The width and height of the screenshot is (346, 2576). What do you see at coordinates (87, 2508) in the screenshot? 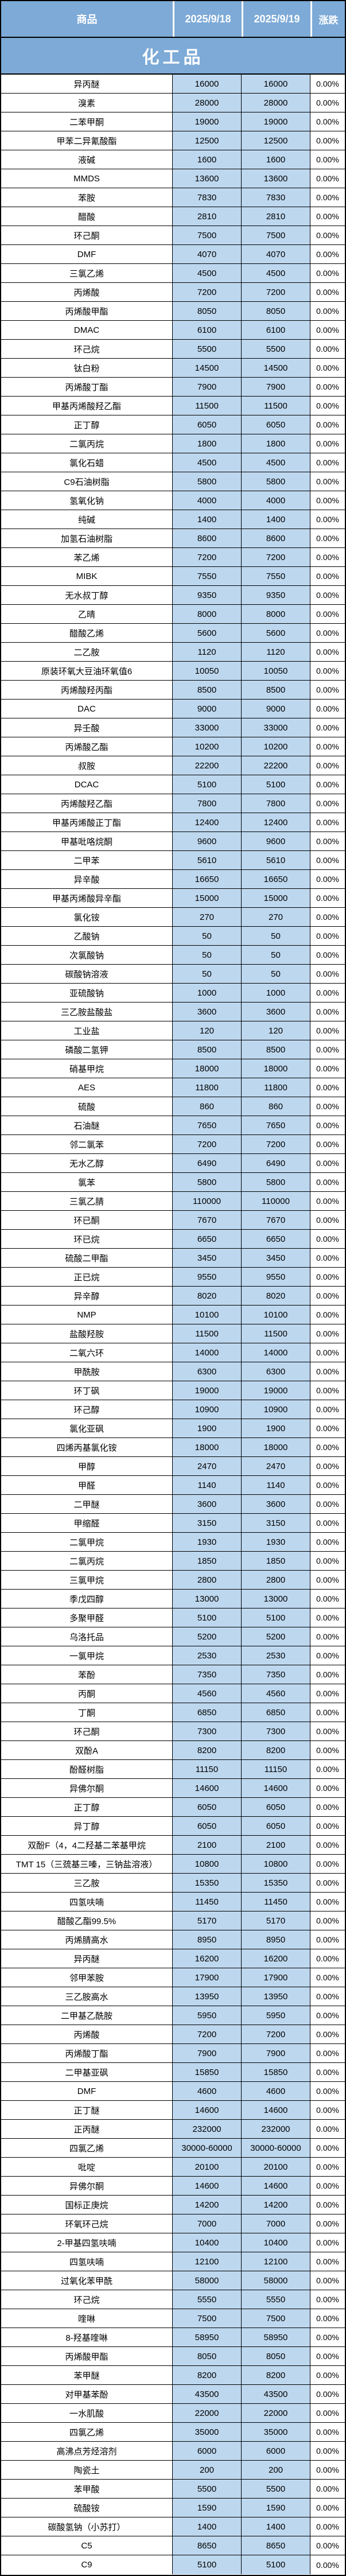
I see `product-name-cell: 硫酸铵` at bounding box center [87, 2508].